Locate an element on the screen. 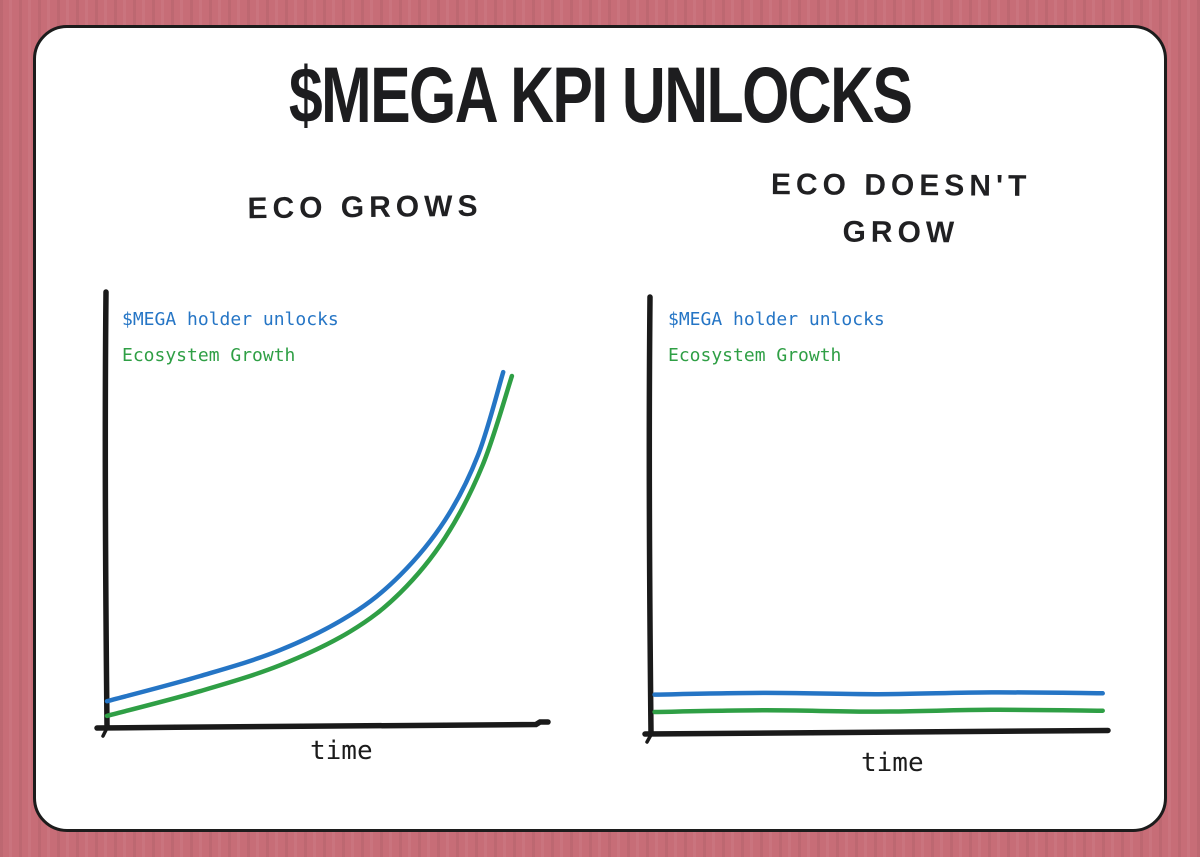  page-title-text: $MEGA KPI UNLOCKS is located at coordinates (600, 95).